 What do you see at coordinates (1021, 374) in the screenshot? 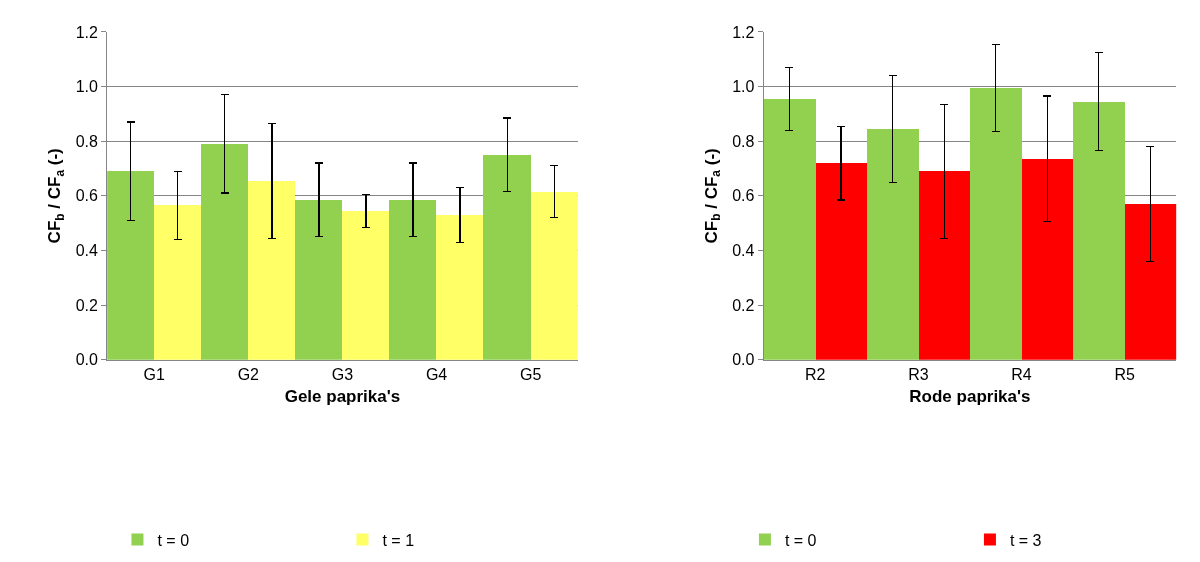
I see `x-tick-label: R4` at bounding box center [1021, 374].